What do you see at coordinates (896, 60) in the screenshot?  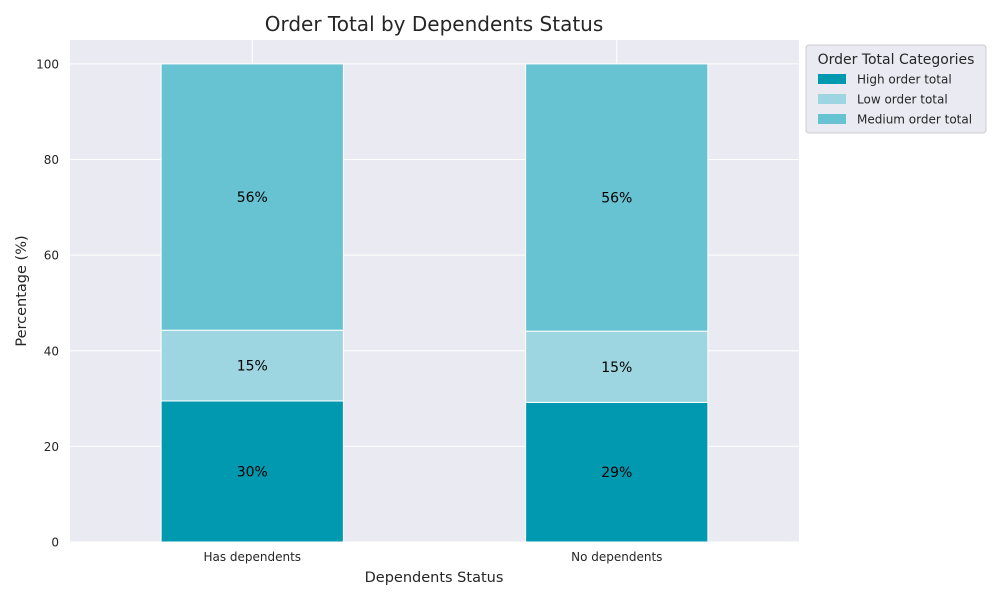 I see `legend-title: Order Total Categories` at bounding box center [896, 60].